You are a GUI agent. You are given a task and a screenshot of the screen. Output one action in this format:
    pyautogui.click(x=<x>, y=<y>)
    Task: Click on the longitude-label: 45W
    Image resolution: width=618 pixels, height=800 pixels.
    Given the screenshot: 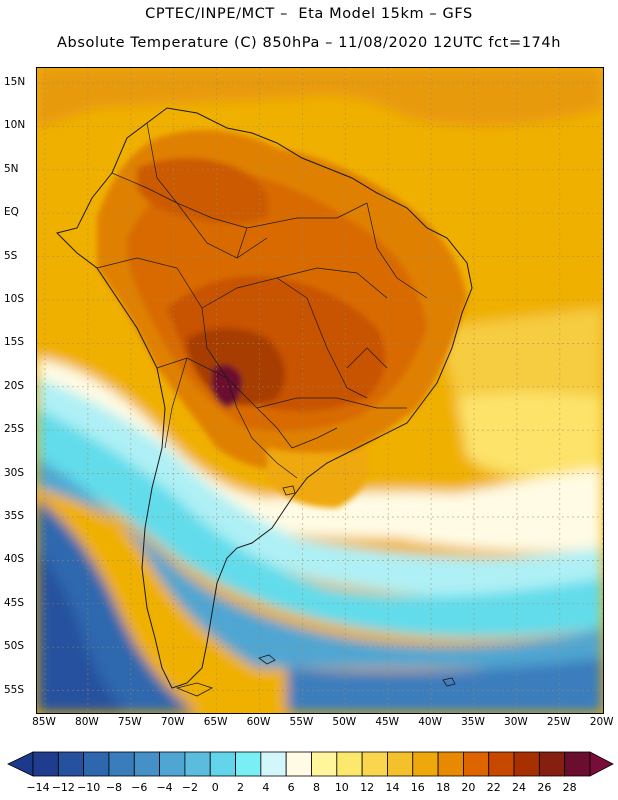 What is the action you would take?
    pyautogui.click(x=387, y=722)
    